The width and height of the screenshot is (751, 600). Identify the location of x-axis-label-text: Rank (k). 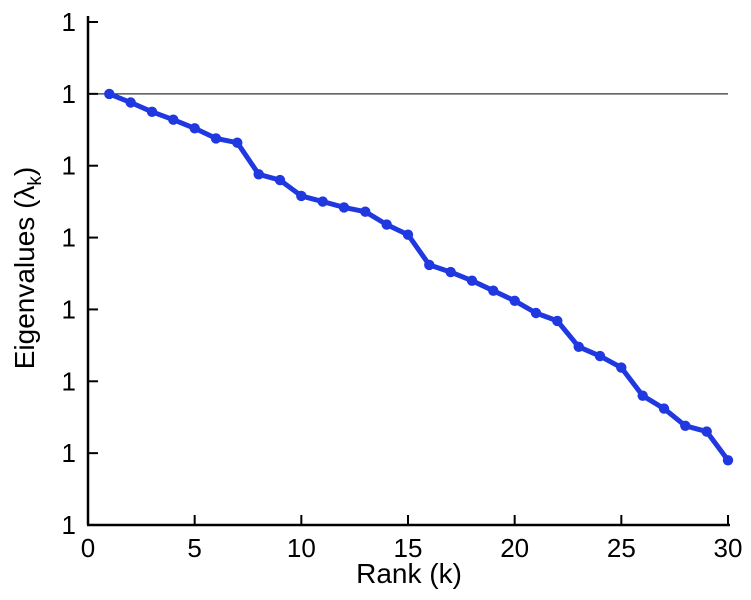
(409, 573).